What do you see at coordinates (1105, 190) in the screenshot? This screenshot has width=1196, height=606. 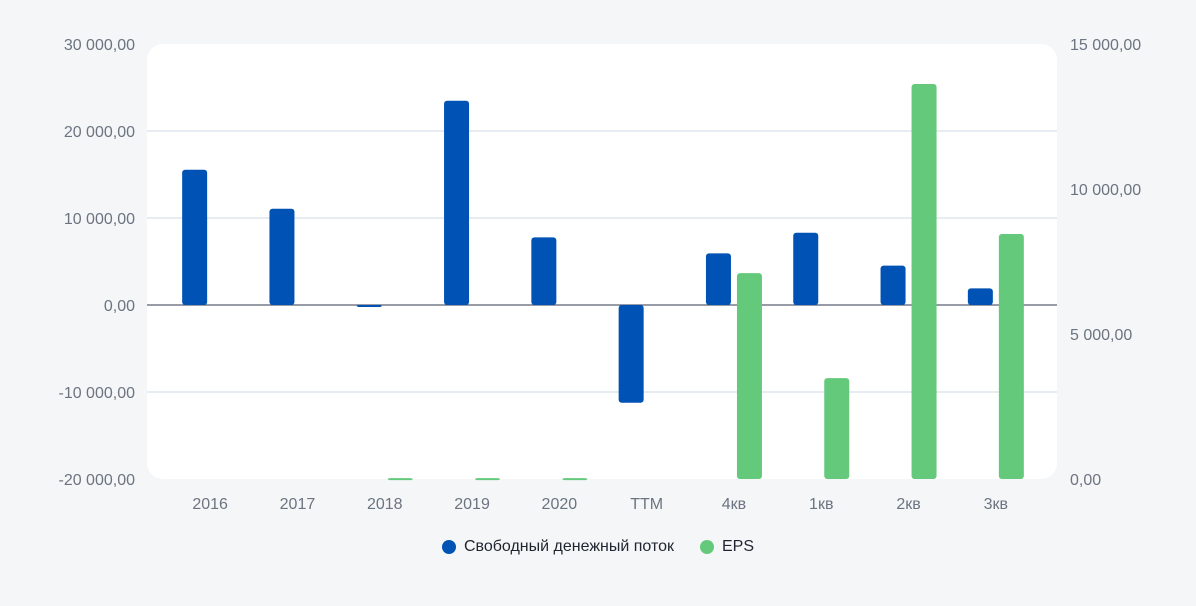 I see `right-axis-tick-label: 10 000,00` at bounding box center [1105, 190].